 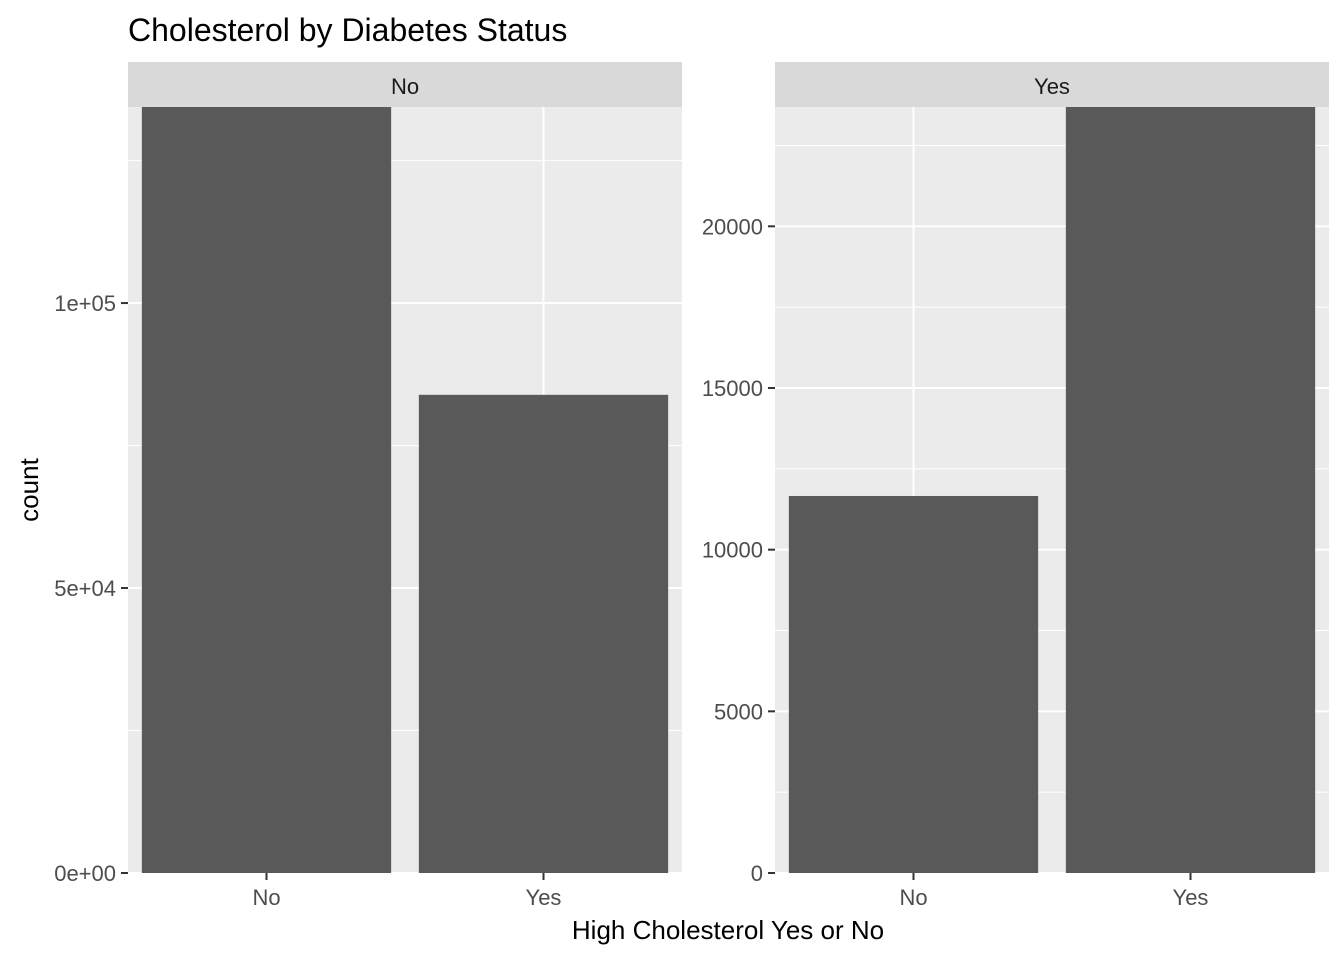 I want to click on y-axis-title: count, so click(x=29, y=489).